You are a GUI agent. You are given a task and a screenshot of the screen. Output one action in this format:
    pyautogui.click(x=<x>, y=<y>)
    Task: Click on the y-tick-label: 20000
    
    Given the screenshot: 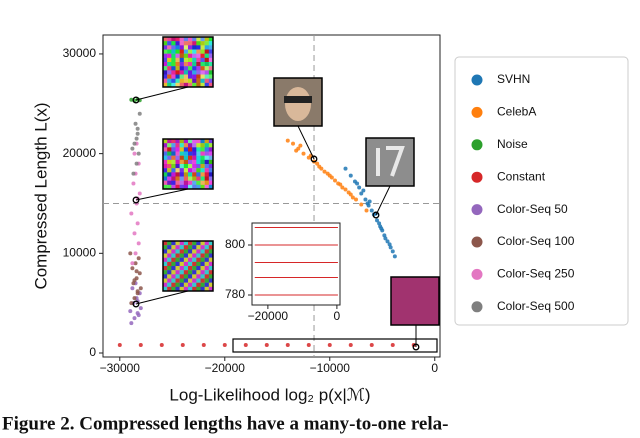 What is the action you would take?
    pyautogui.click(x=80, y=153)
    